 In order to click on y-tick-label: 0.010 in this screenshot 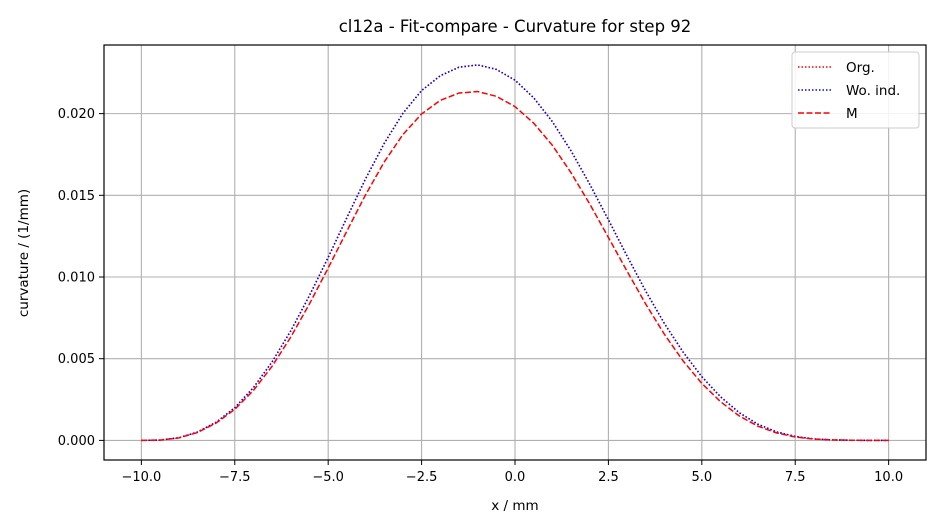, I will do `click(76, 278)`.